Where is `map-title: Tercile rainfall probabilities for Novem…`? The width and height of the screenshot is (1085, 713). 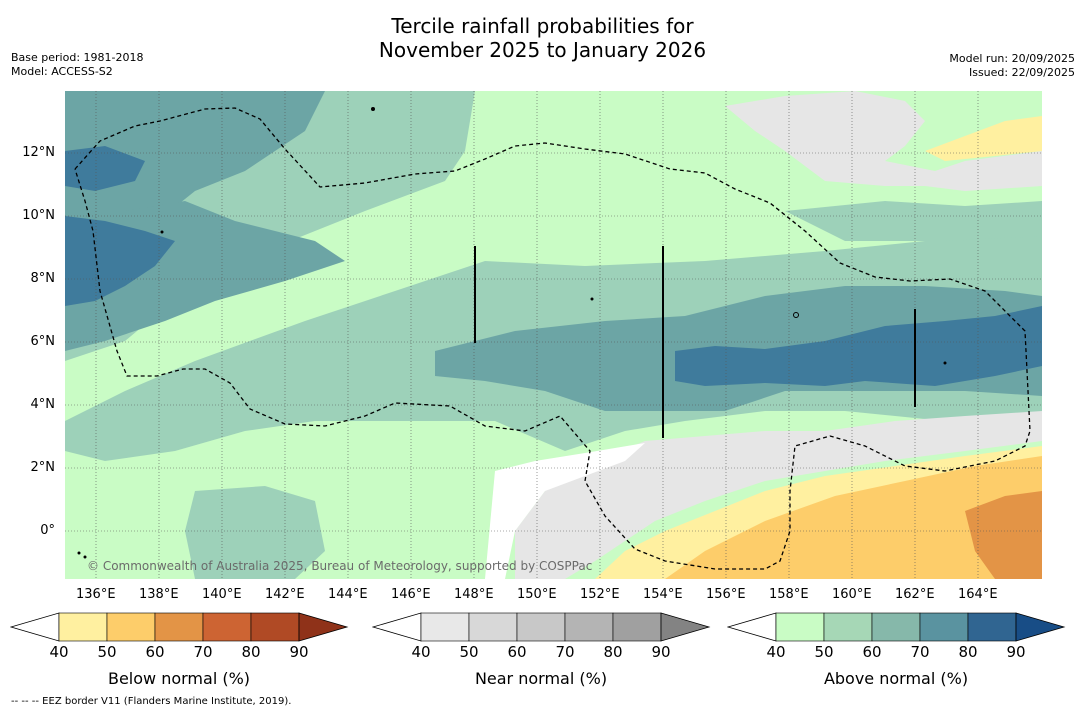 map-title: Tercile rainfall probabilities for Novem… is located at coordinates (542, 38).